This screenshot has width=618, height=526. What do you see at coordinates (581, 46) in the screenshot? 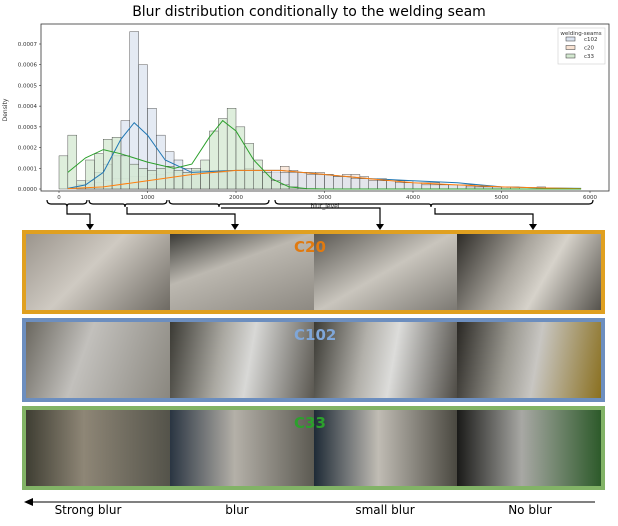
I see `legend: welding-seams c102 c20 c33` at bounding box center [581, 46].